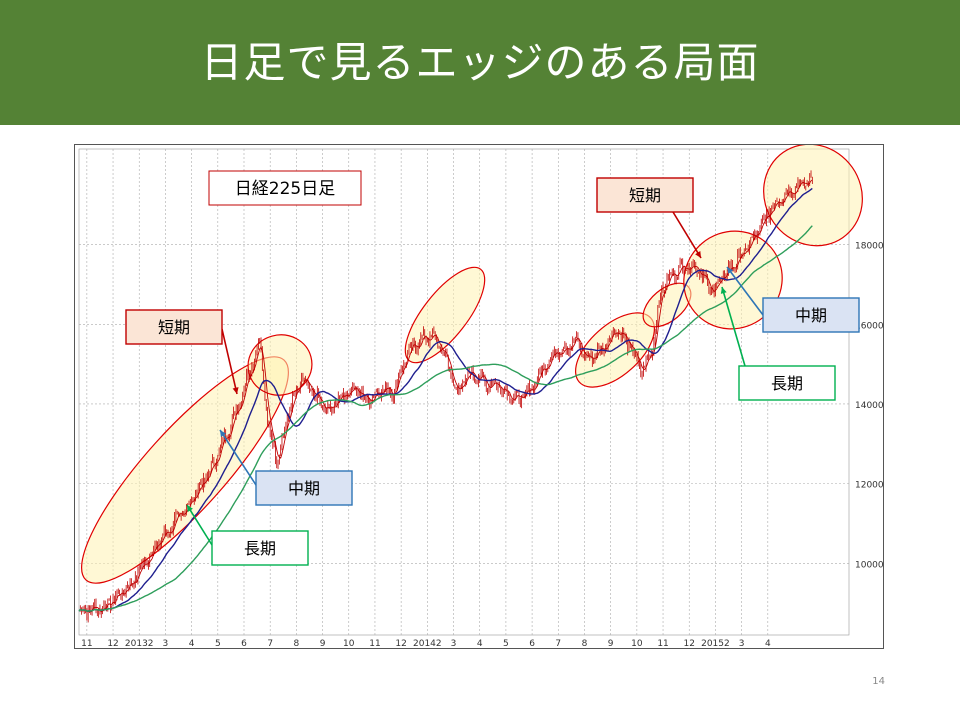  Describe the element at coordinates (869, 247) in the screenshot. I see `y-tick-label: 18000` at that location.